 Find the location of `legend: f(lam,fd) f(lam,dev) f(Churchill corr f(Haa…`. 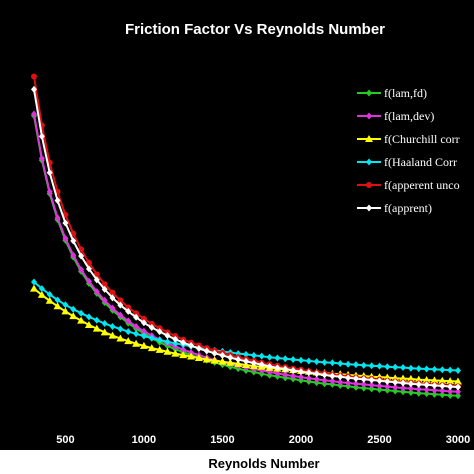

legend: f(lam,fd) f(lam,dev) f(Churchill corr f(Haa… is located at coordinates (408, 150).